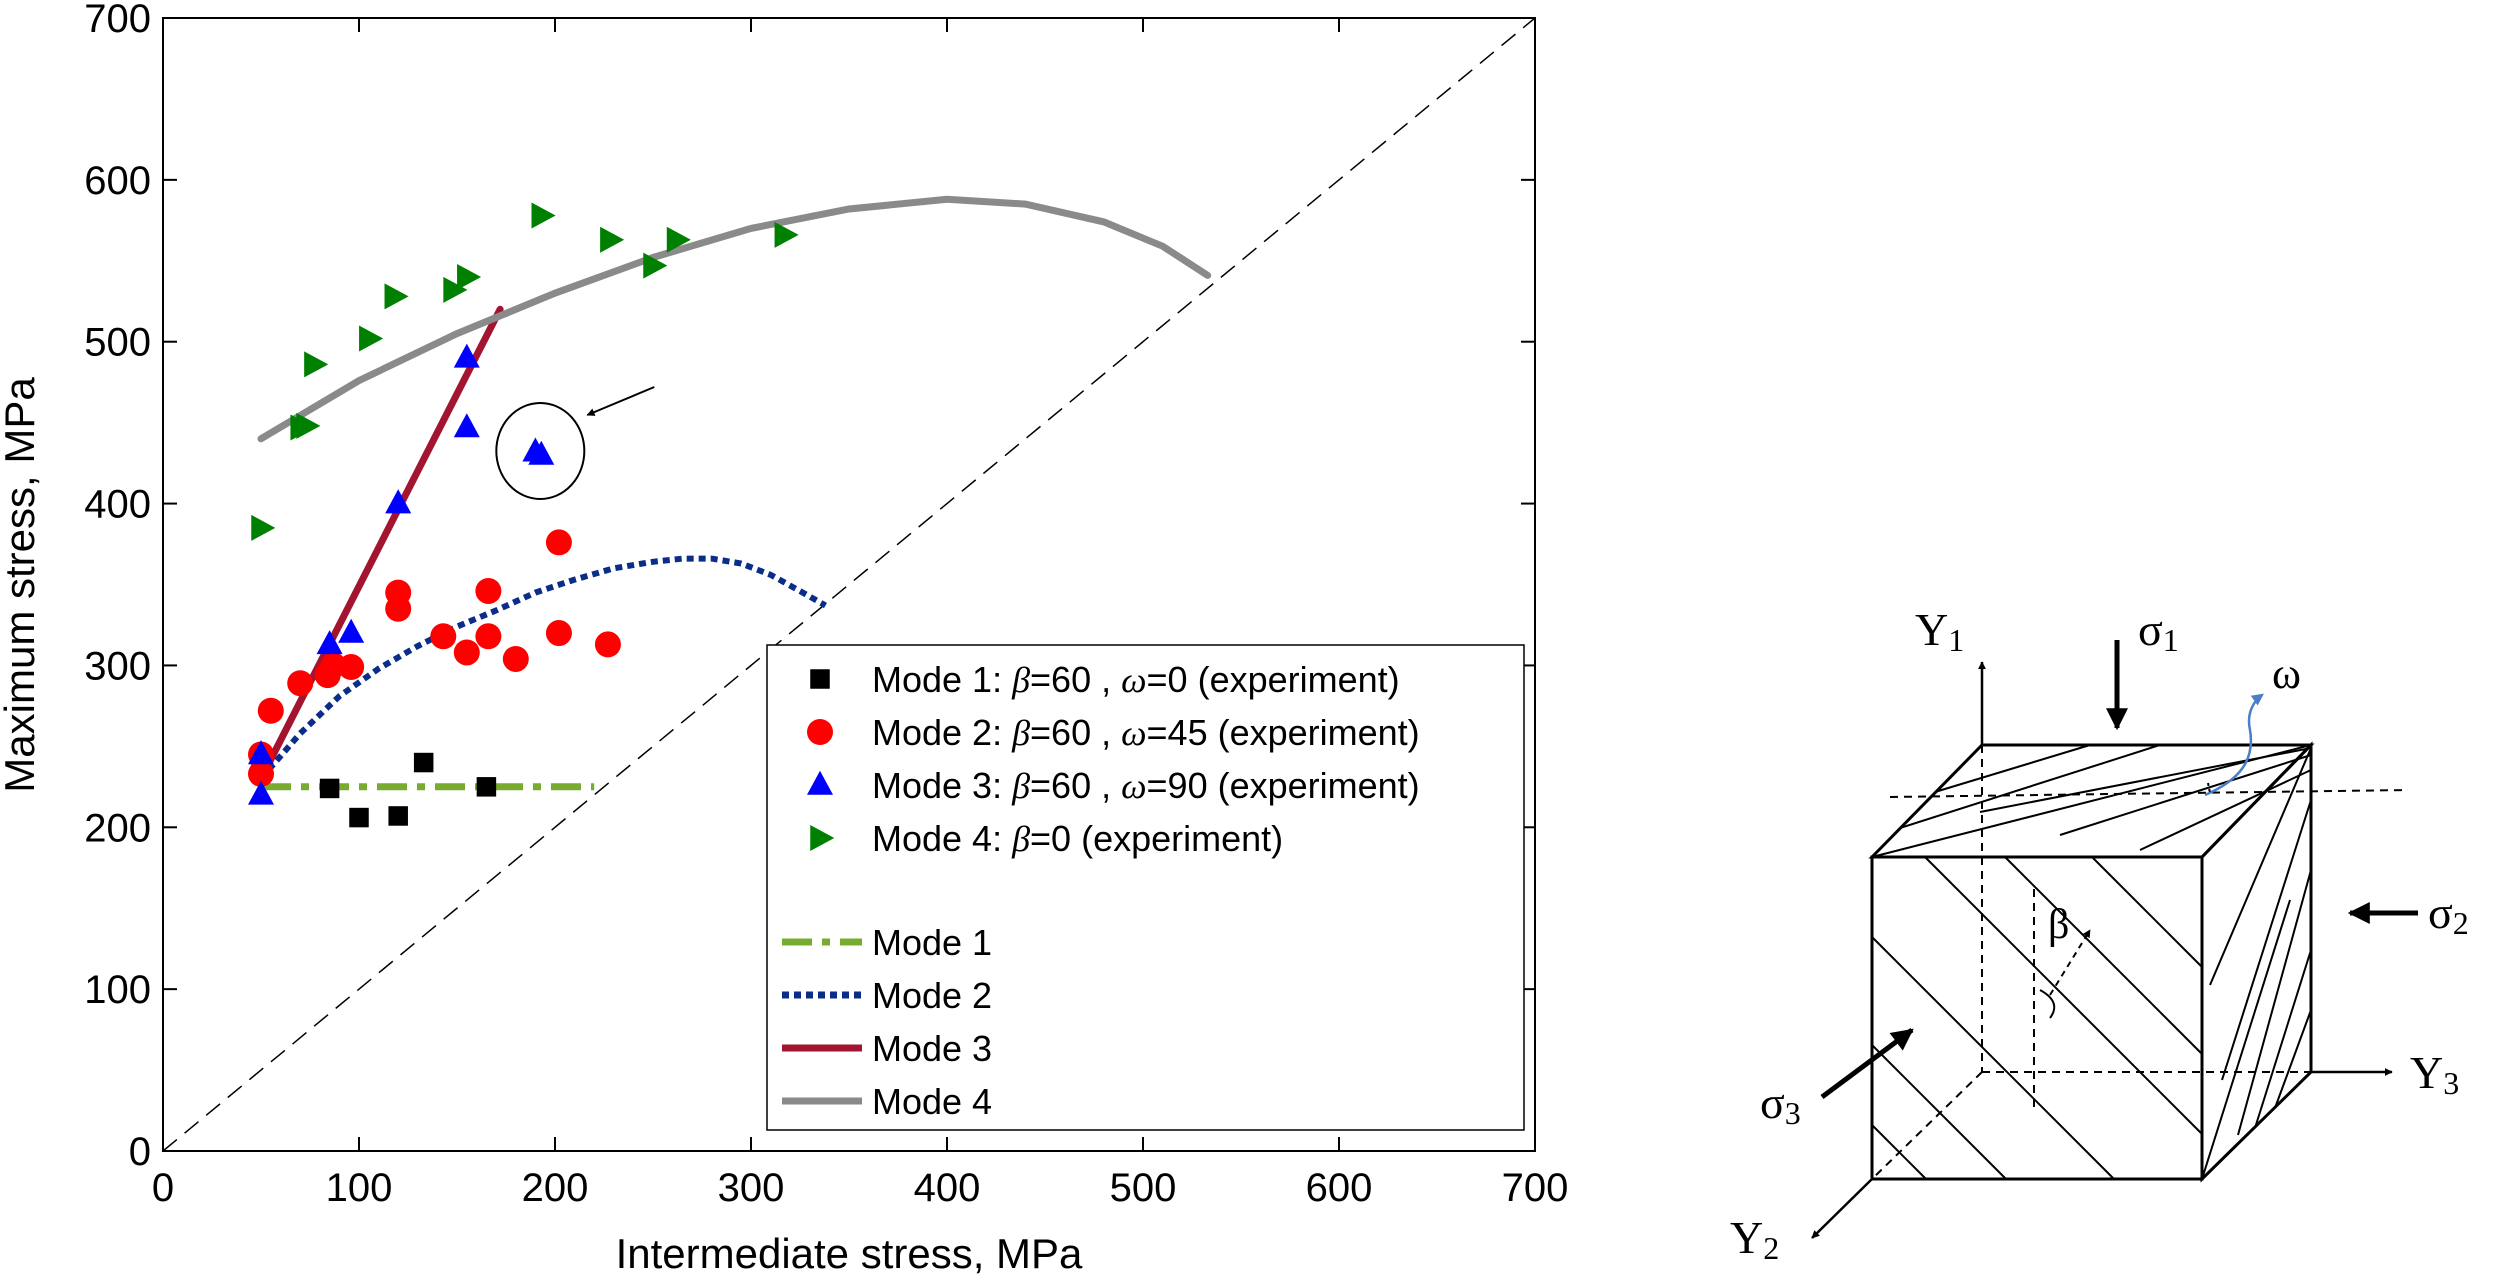 This screenshot has width=2500, height=1281. What do you see at coordinates (2158, 631) in the screenshot?
I see `sigma1-label: σ1` at bounding box center [2158, 631].